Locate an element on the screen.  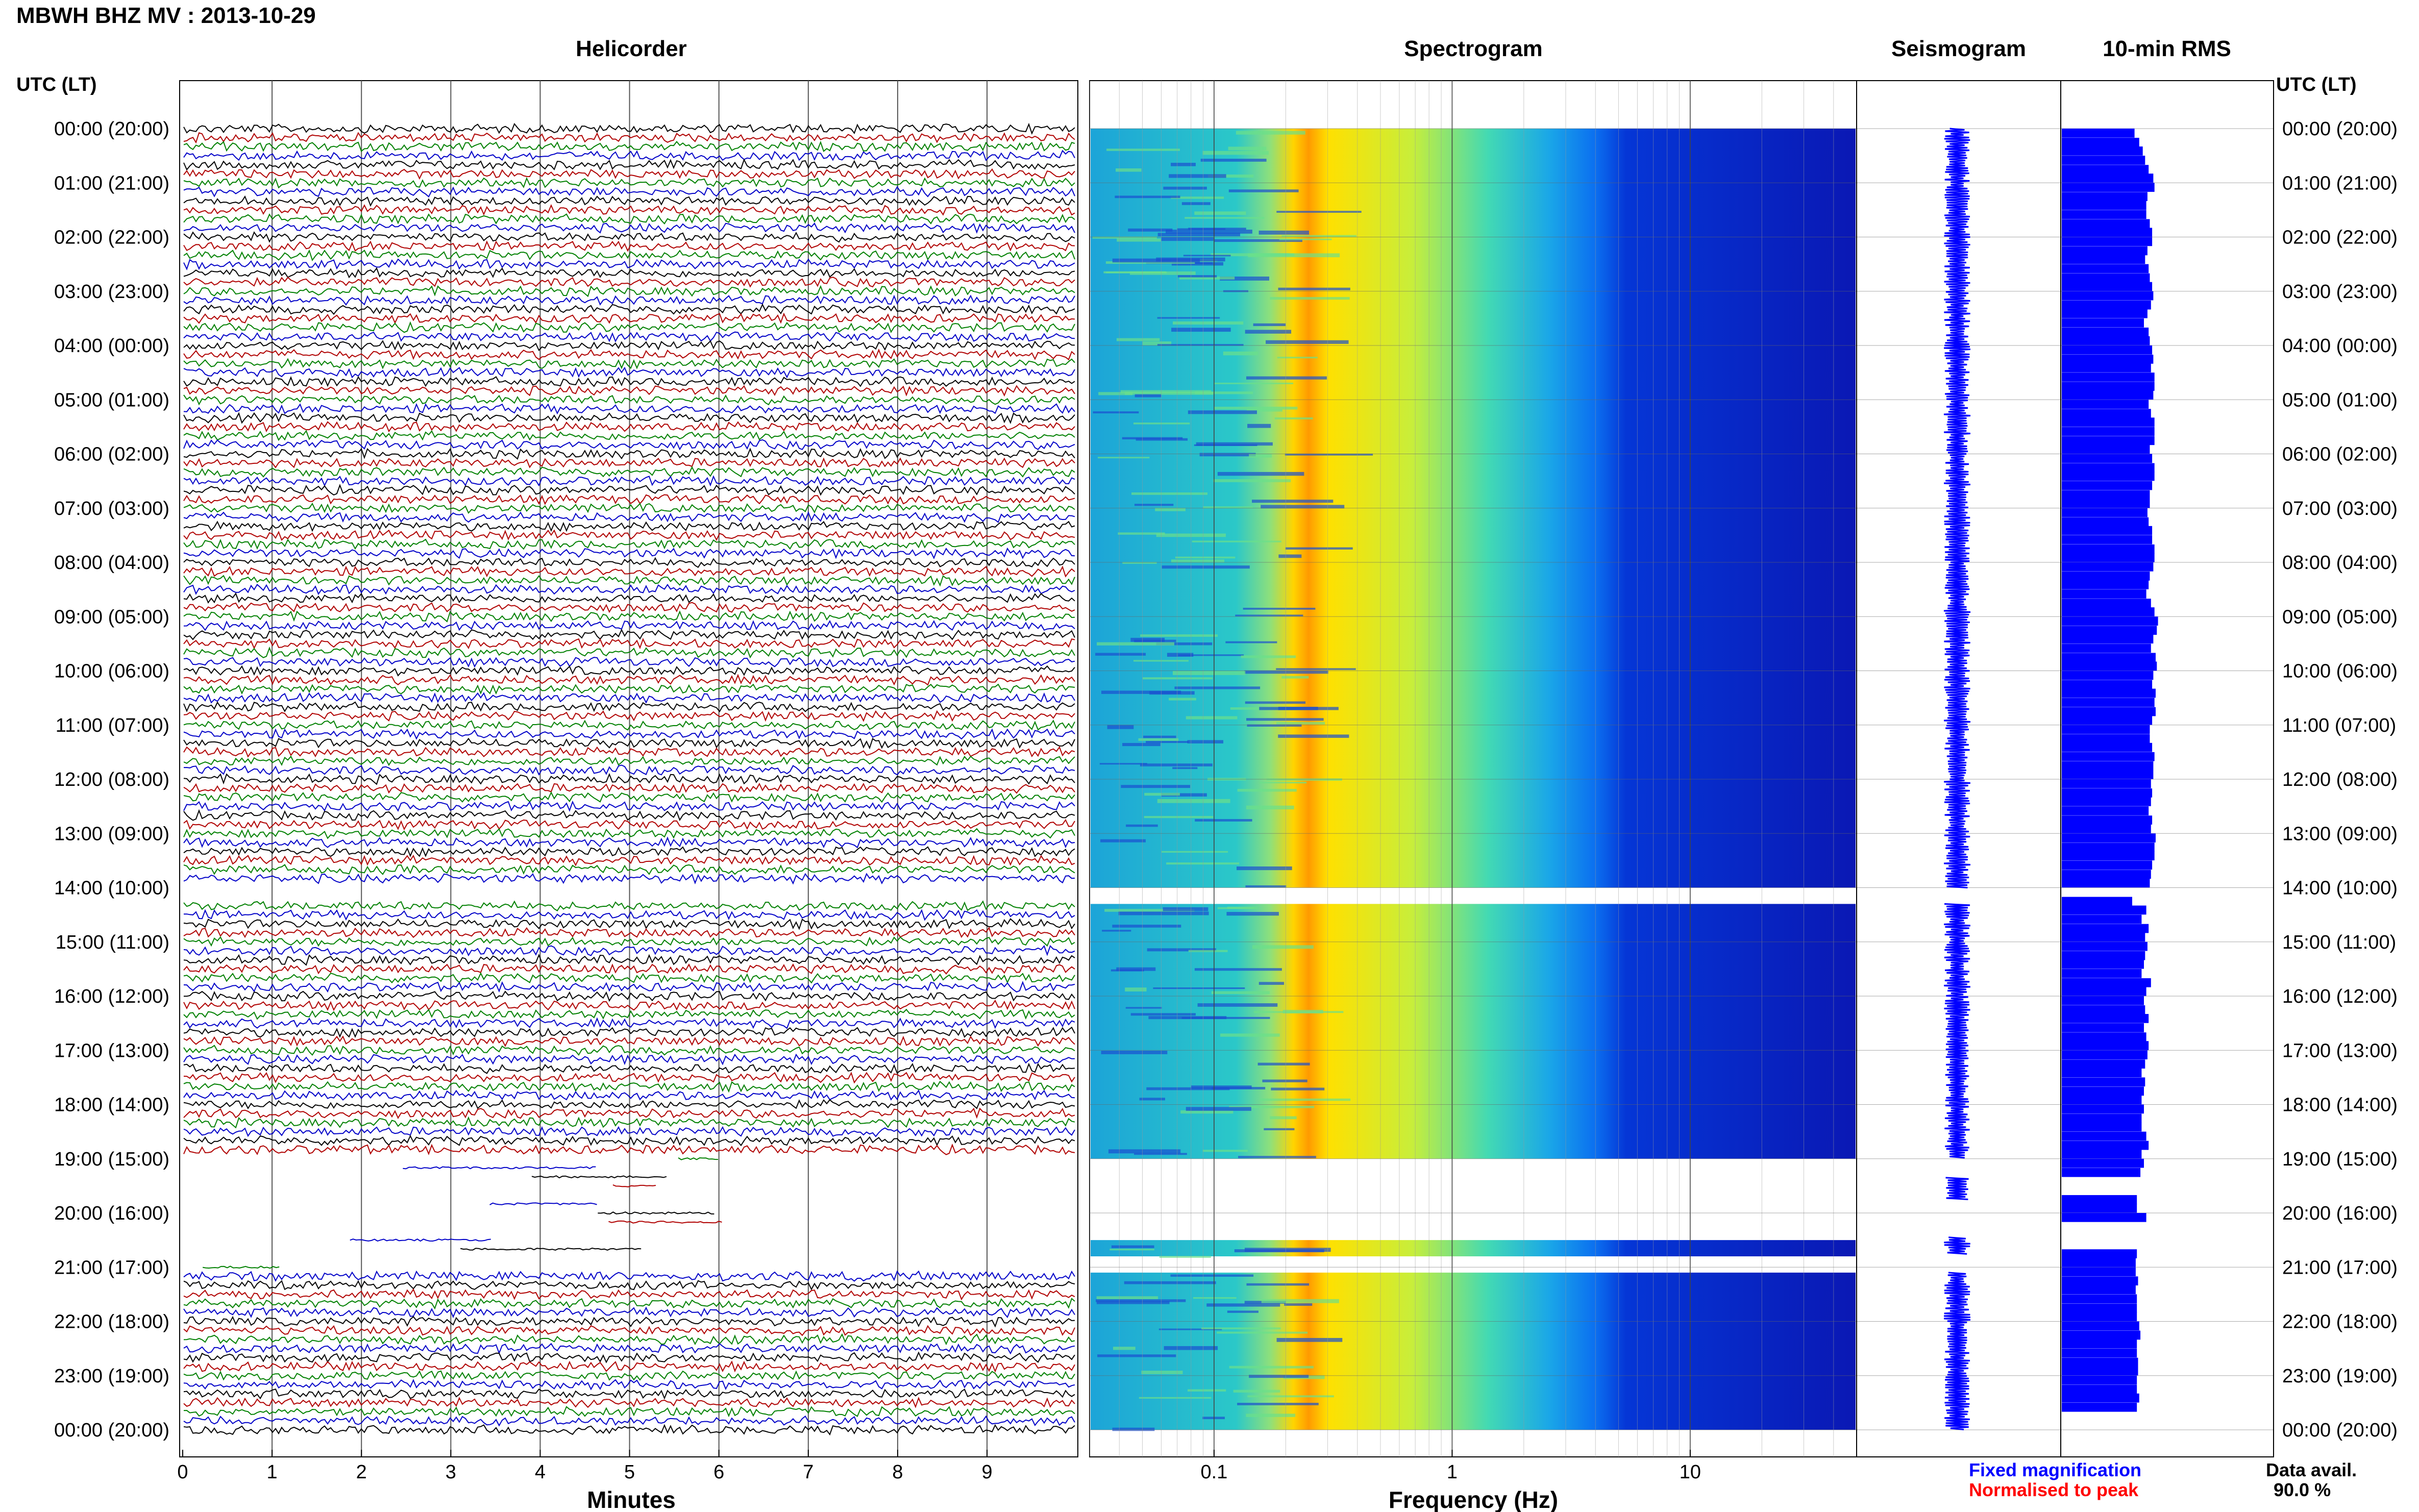
time-label-right: 13:00 (09:00) is located at coordinates (2340, 834).